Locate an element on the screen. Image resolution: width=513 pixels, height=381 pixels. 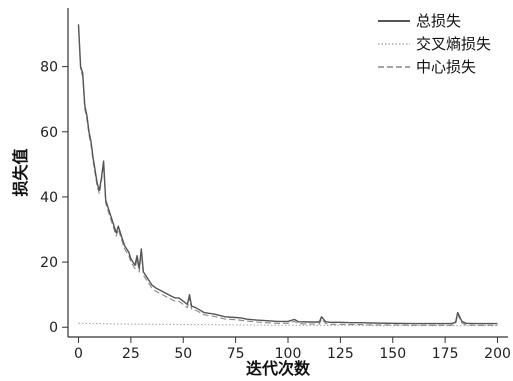
y-tick-label: 60 is located at coordinates (49, 133).